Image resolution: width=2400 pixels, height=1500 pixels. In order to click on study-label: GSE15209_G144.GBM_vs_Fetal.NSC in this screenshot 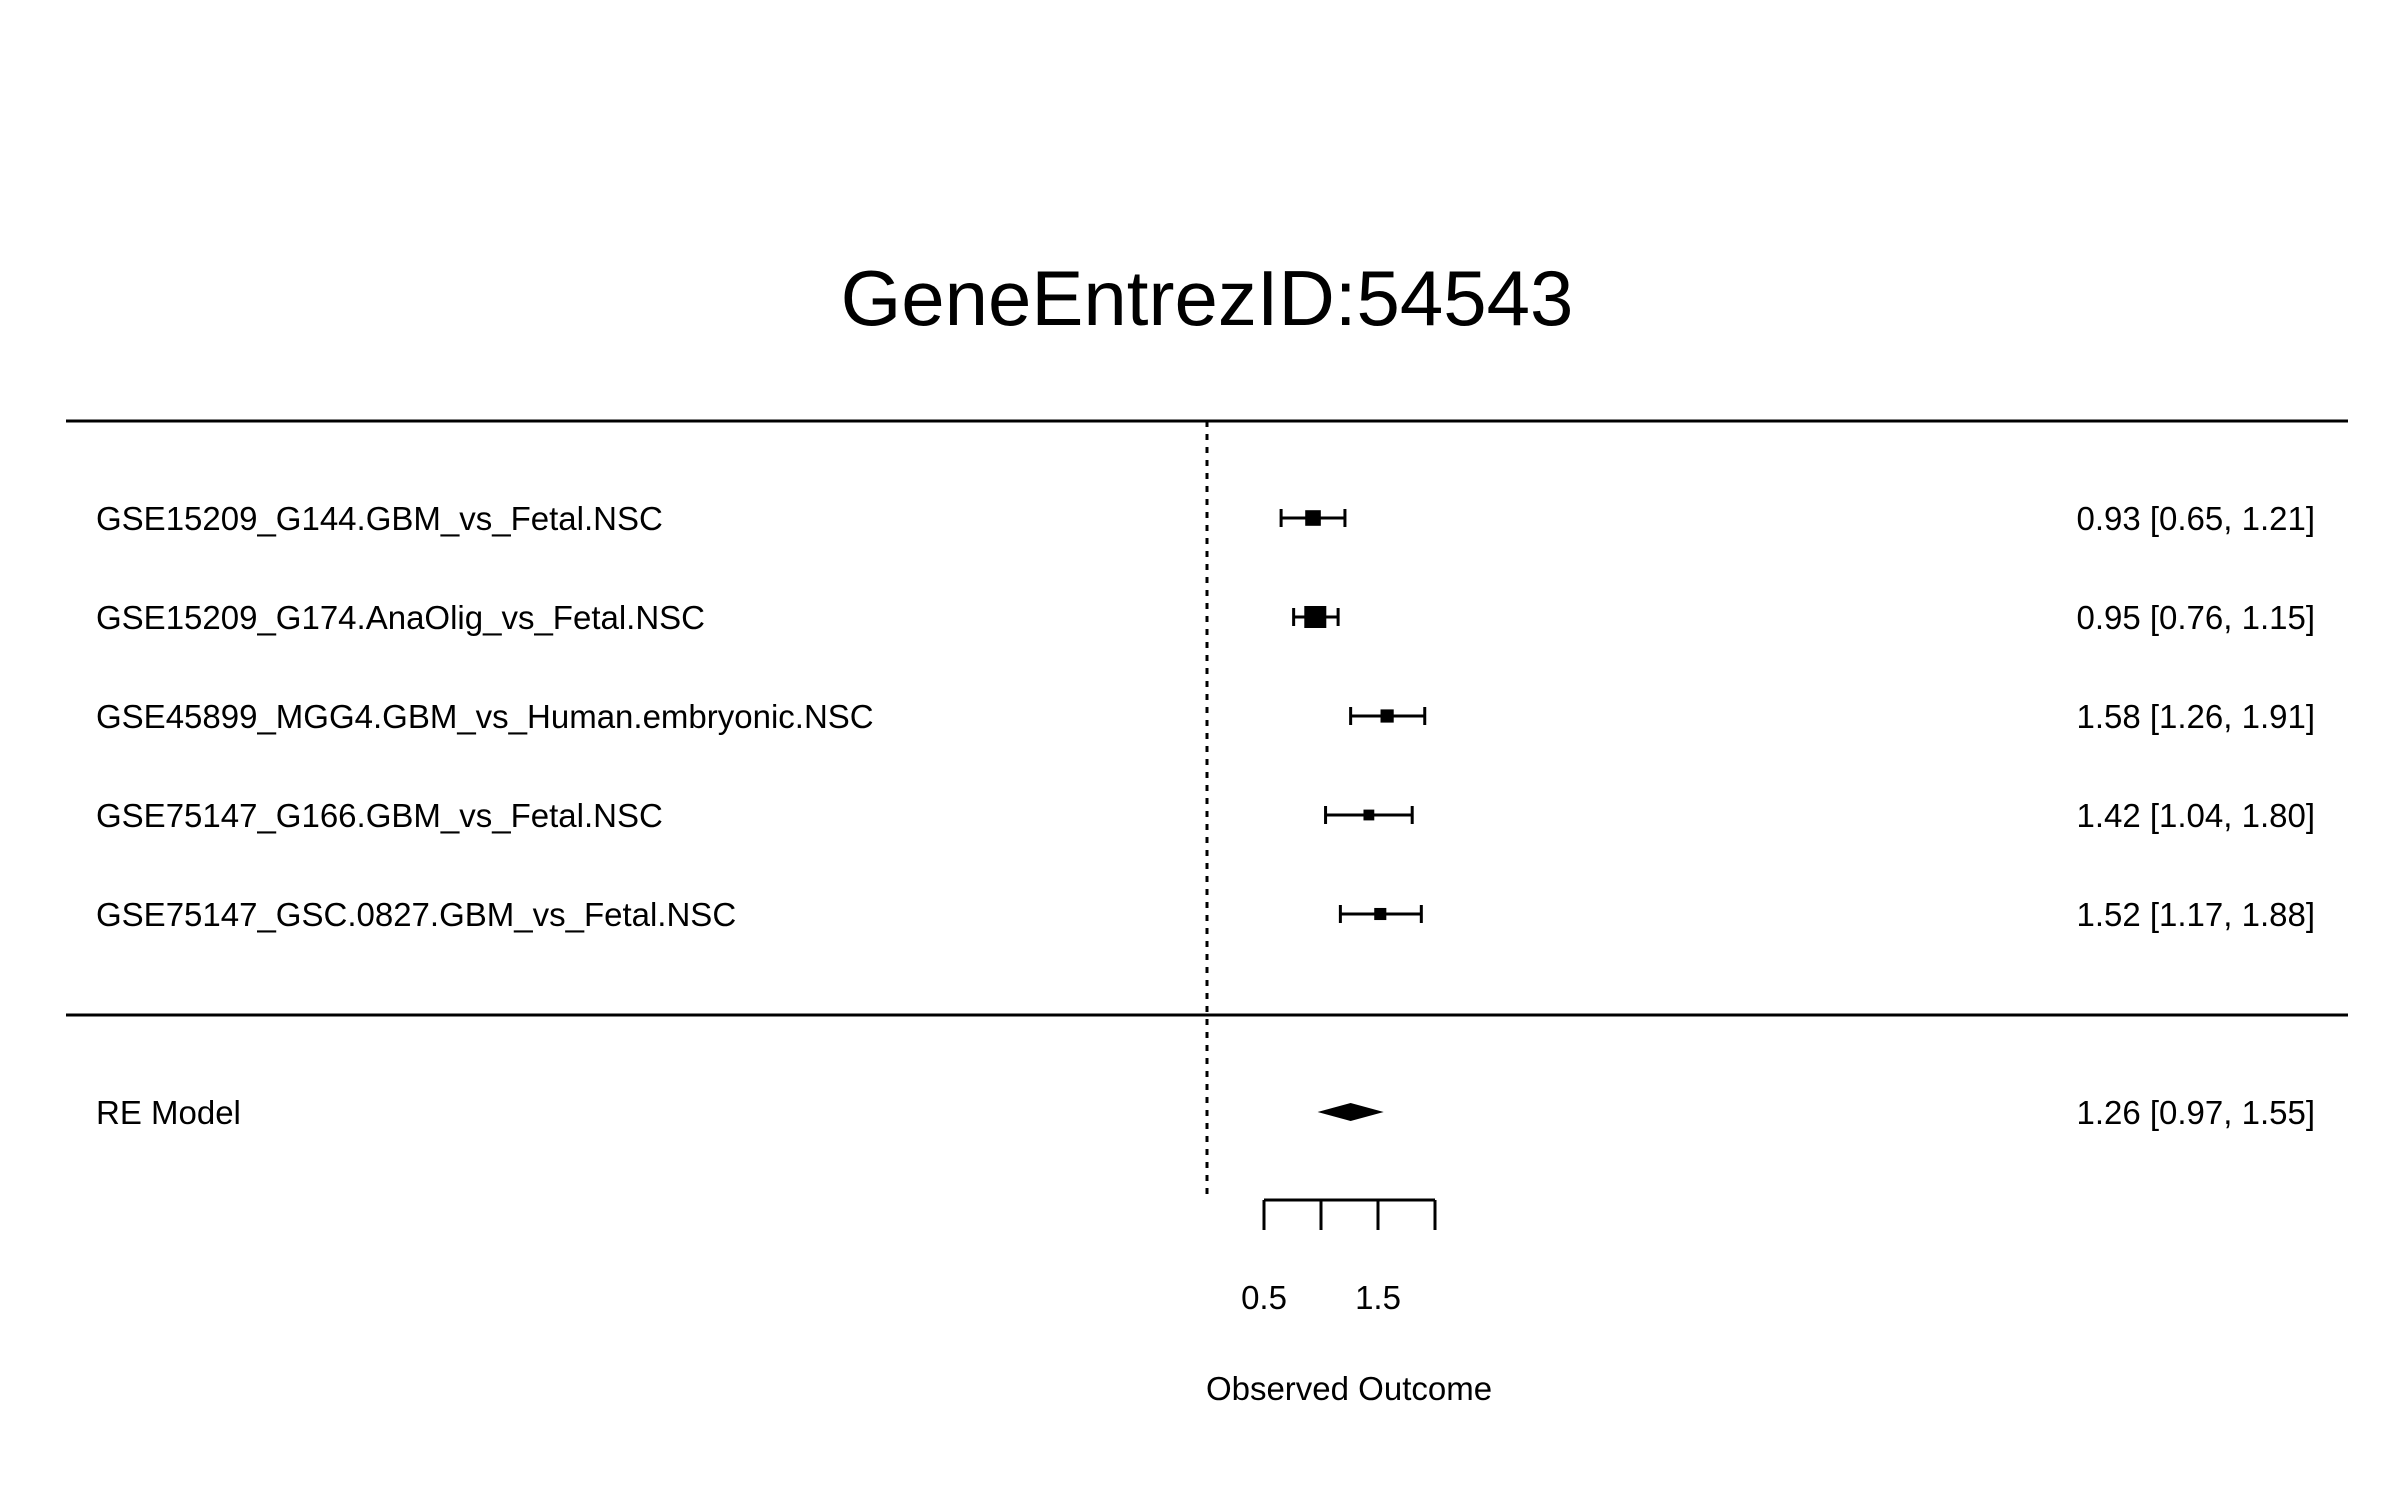, I will do `click(379, 518)`.